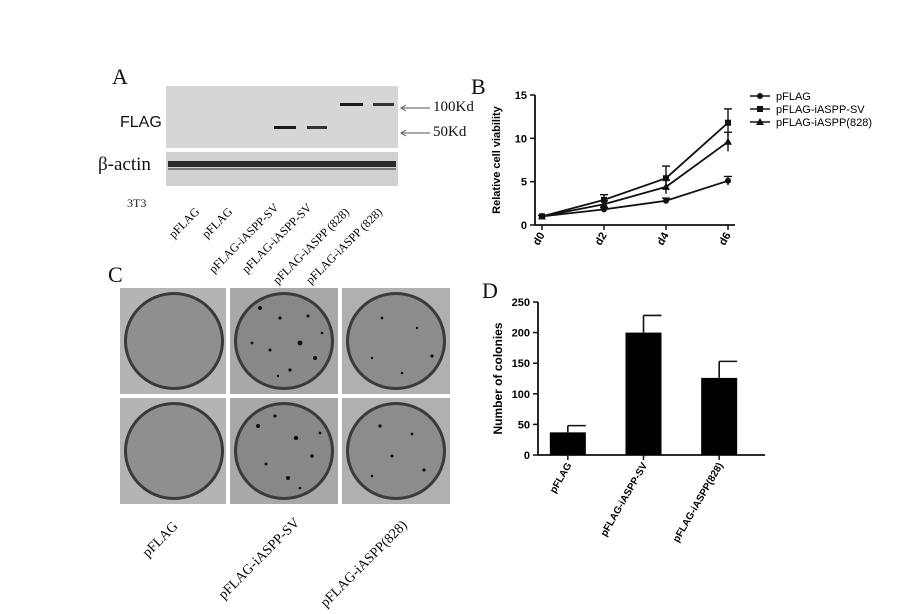 The image size is (908, 614). What do you see at coordinates (524, 183) in the screenshot?
I see `y-tick-label: 5` at bounding box center [524, 183].